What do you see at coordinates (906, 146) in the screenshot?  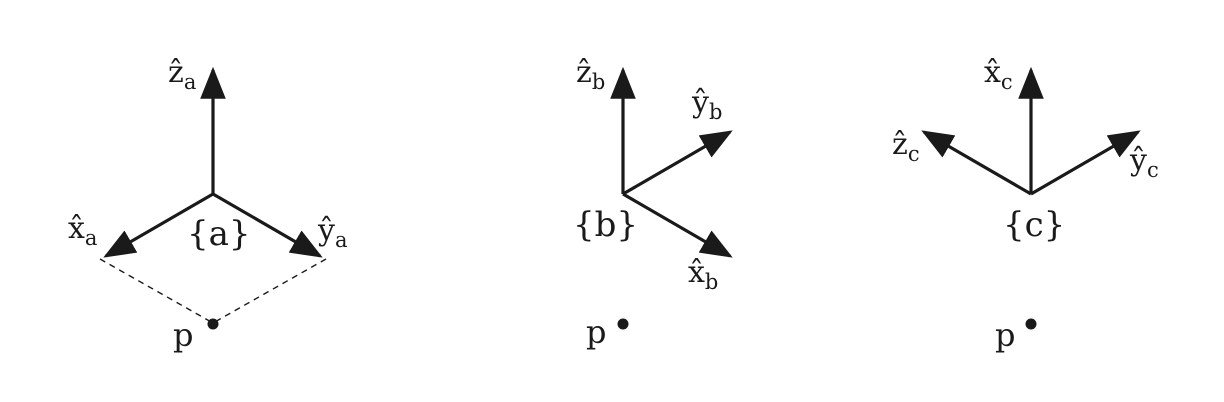 I see `frame-c-z-label: ẑc` at bounding box center [906, 146].